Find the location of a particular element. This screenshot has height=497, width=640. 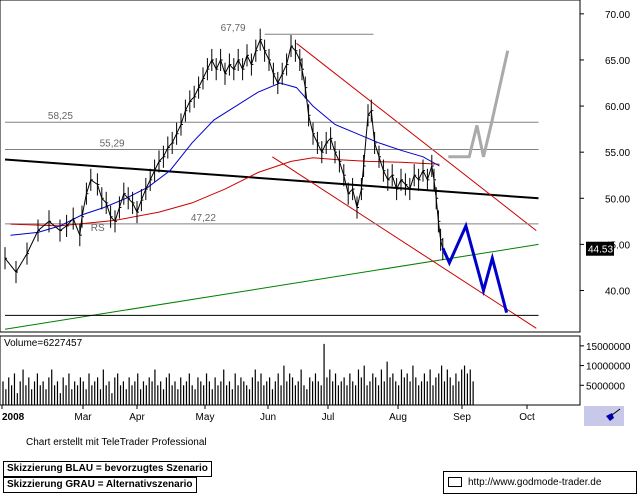

x-axis: 2008 Mar Apr May Jun Jul Aug Sep Oct is located at coordinates (290, 413).